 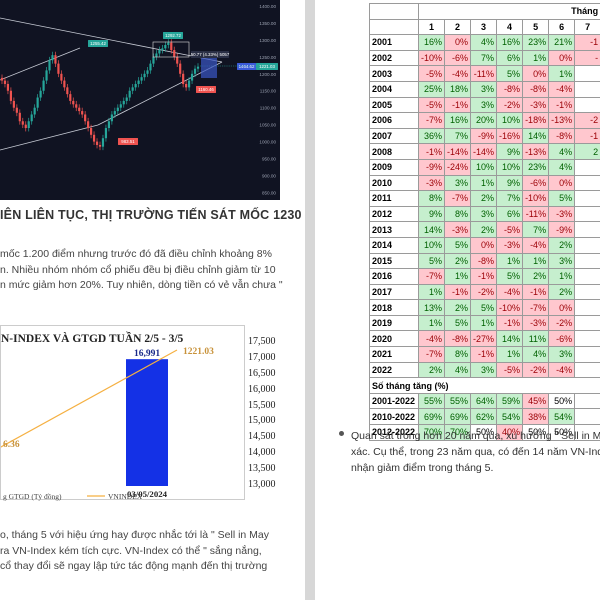 I want to click on legend-line-label: VNINDEX, so click(x=125, y=496).